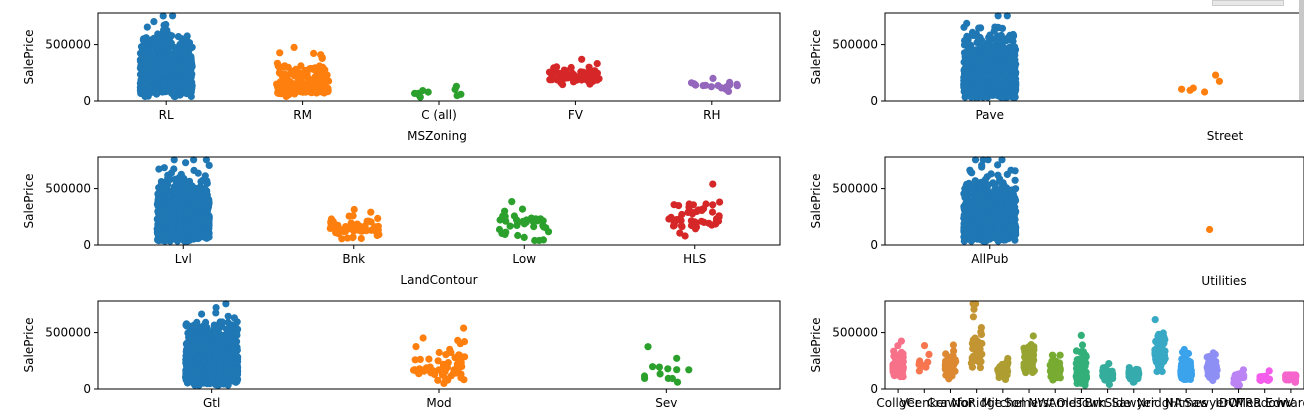 The height and width of the screenshot is (418, 1304). I want to click on x-tick-label: Bnk, so click(353, 259).